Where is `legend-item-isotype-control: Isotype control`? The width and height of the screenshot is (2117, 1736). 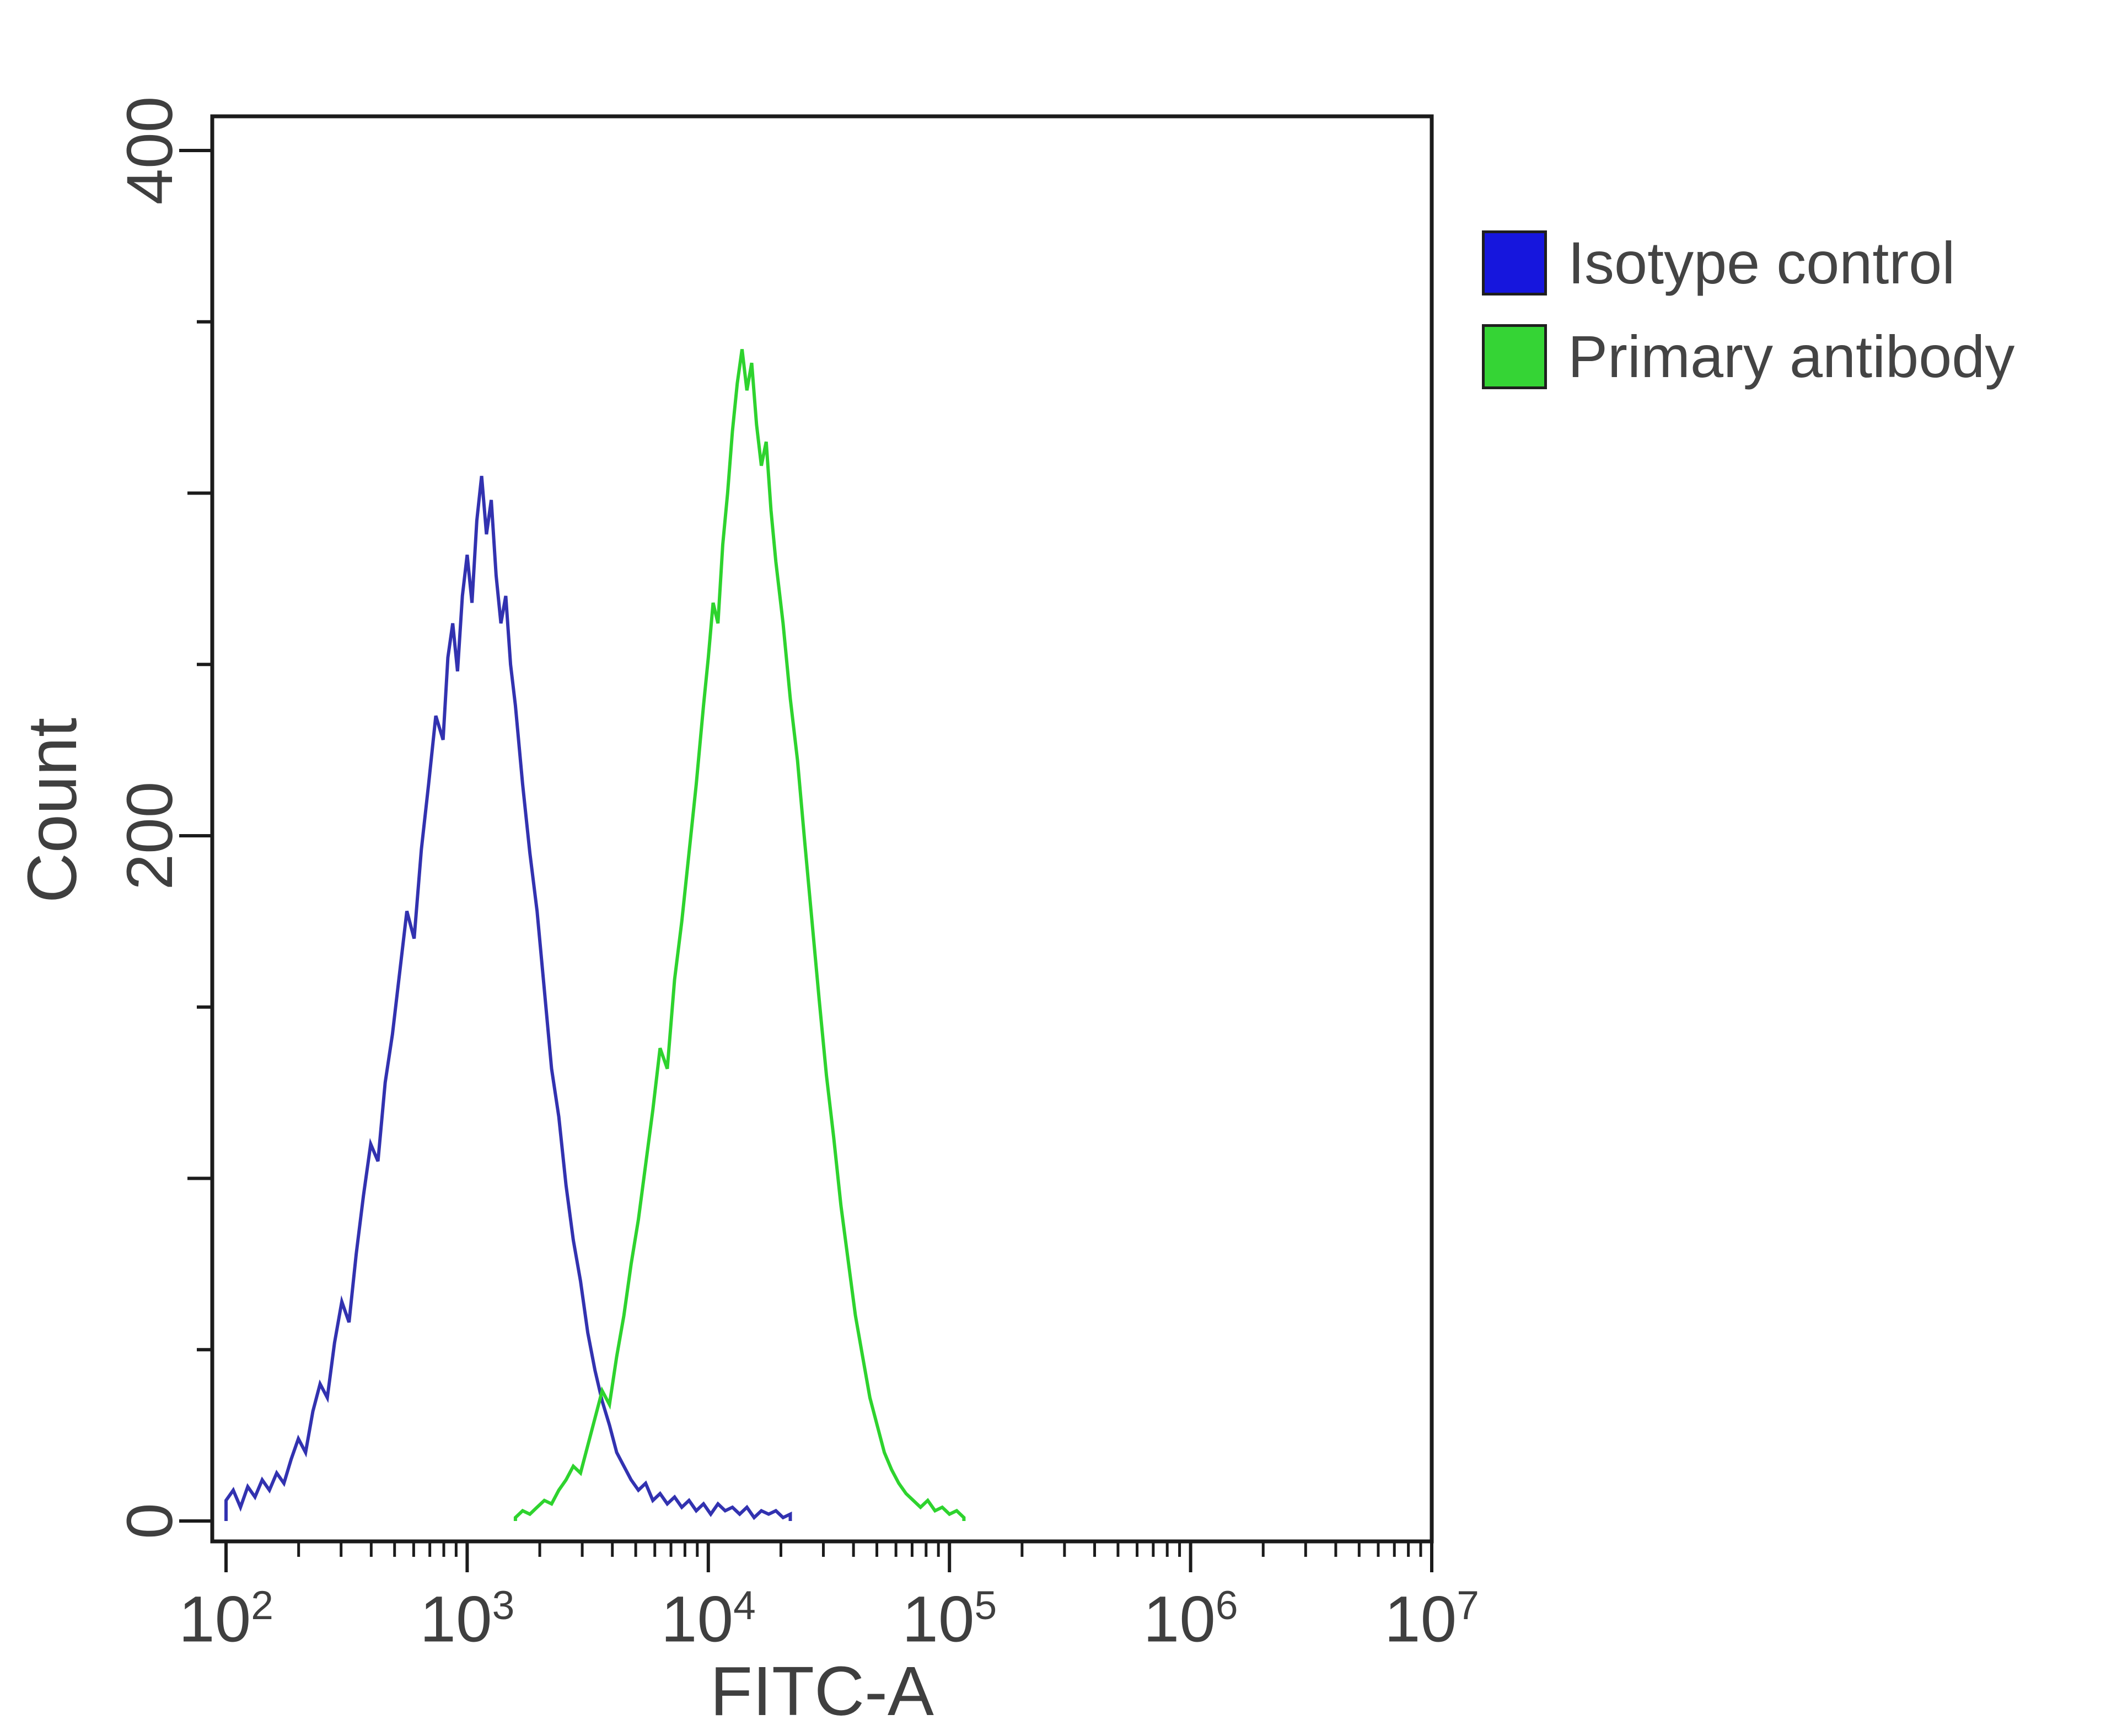 legend-item-isotype-control: Isotype control is located at coordinates (1748, 262).